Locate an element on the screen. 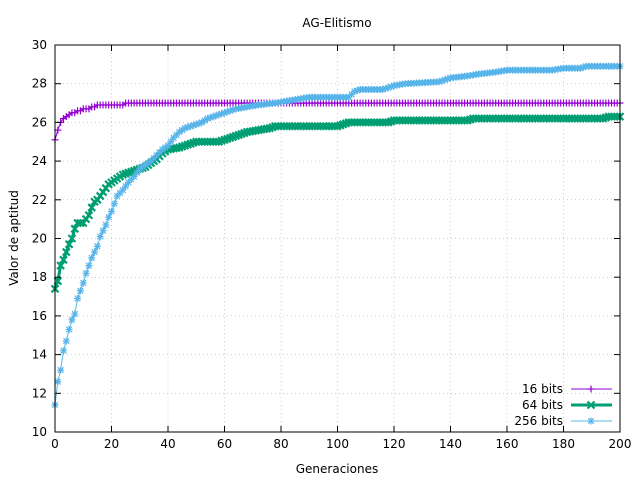 The width and height of the screenshot is (640, 480). legend: 16 bits 64 bits 256 bits is located at coordinates (563, 405).